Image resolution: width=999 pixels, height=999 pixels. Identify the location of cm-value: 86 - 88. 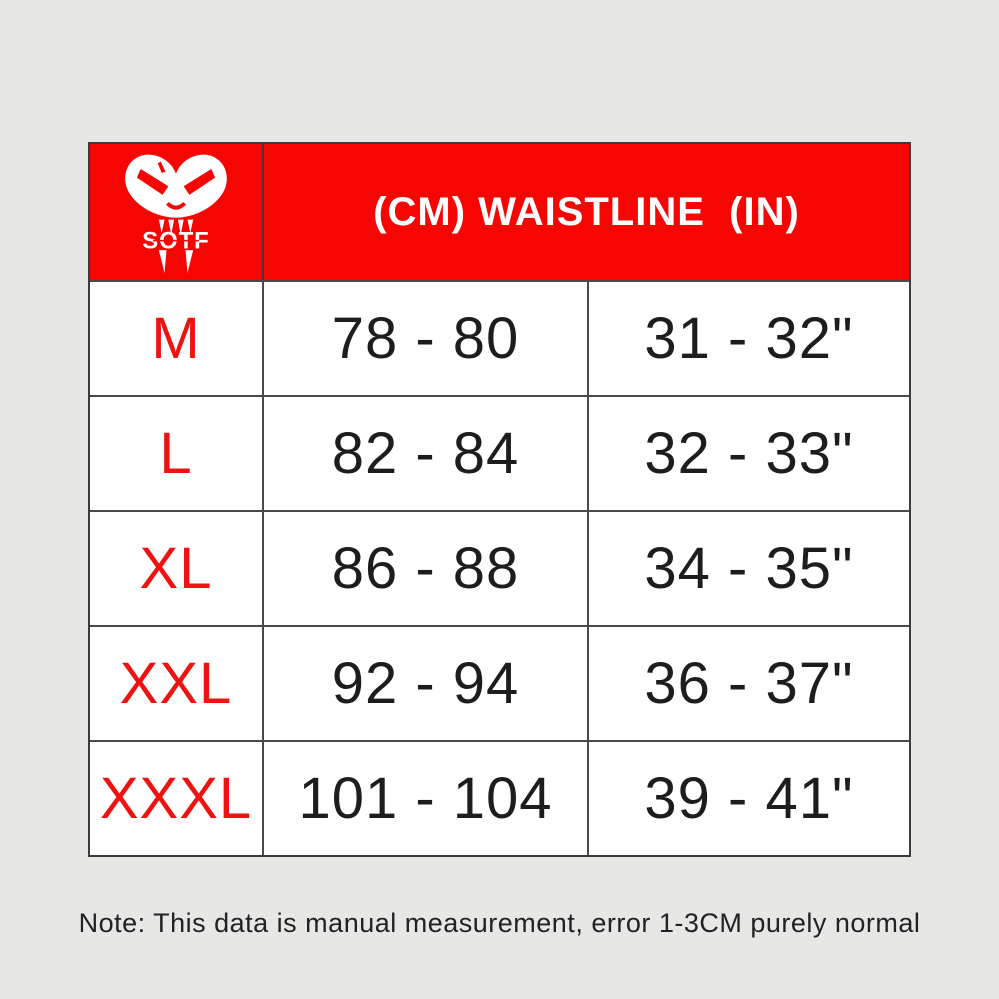
(424, 567).